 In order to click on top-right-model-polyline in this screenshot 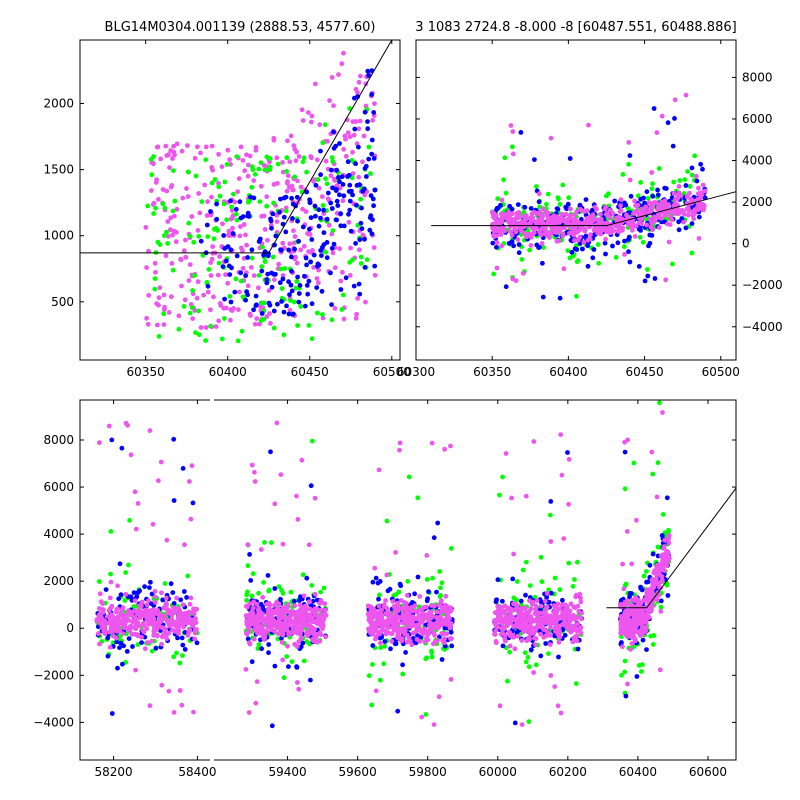, I will do `click(584, 209)`.